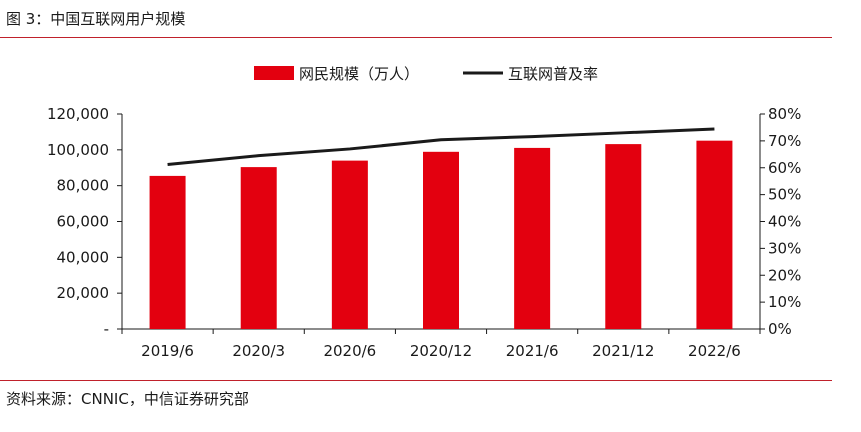  Describe the element at coordinates (784, 141) in the screenshot. I see `y-right-tick-label: 70%` at that location.